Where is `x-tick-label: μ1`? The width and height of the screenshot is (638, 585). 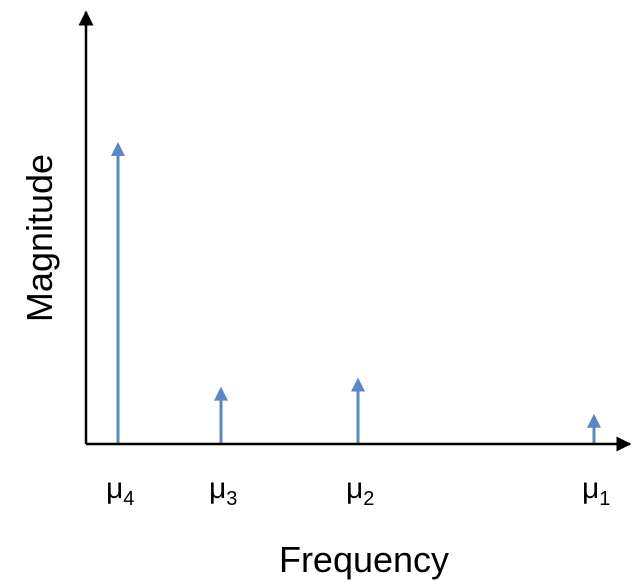 x-tick-label: μ1 is located at coordinates (596, 491).